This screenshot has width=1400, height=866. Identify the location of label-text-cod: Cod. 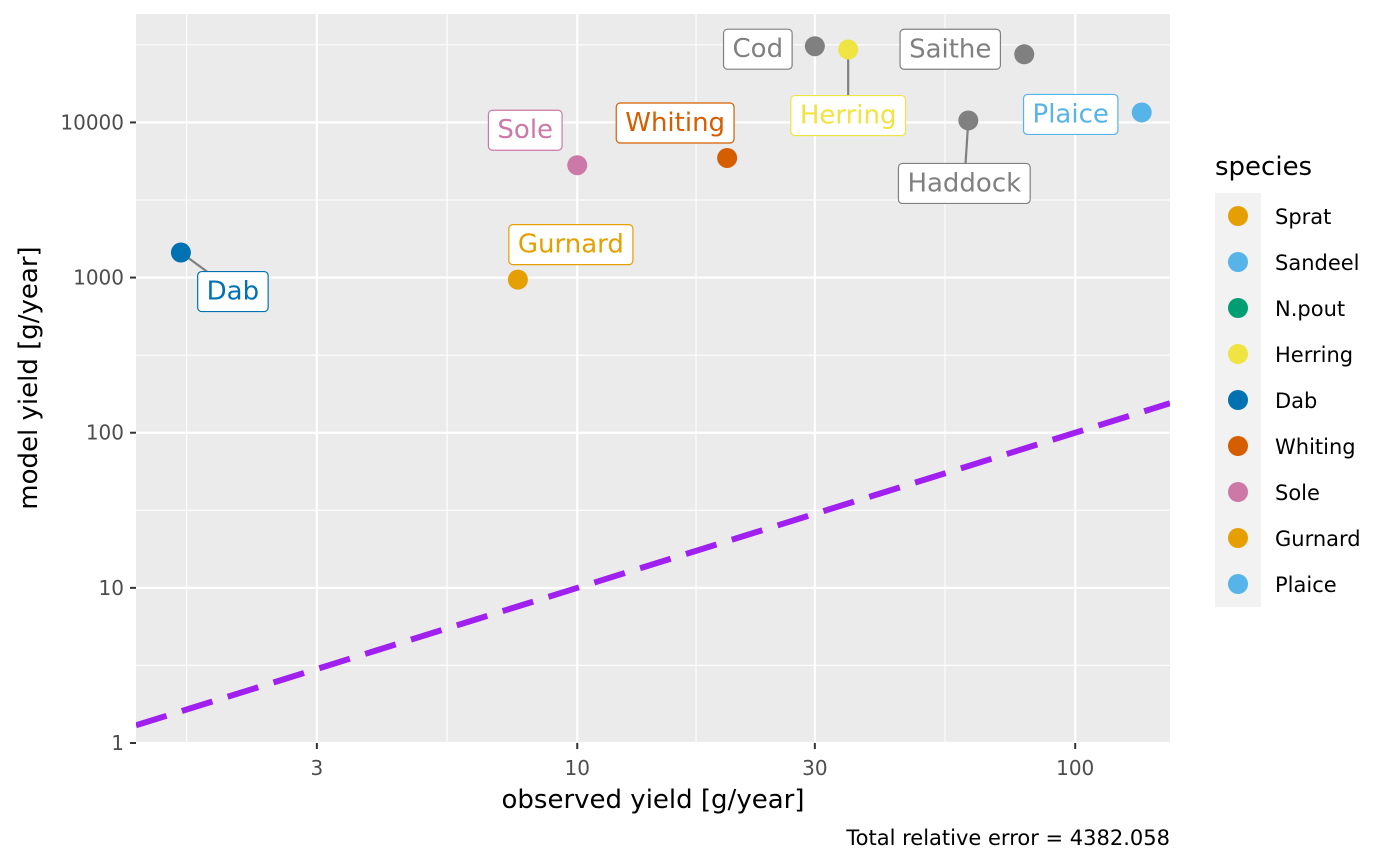
(758, 49).